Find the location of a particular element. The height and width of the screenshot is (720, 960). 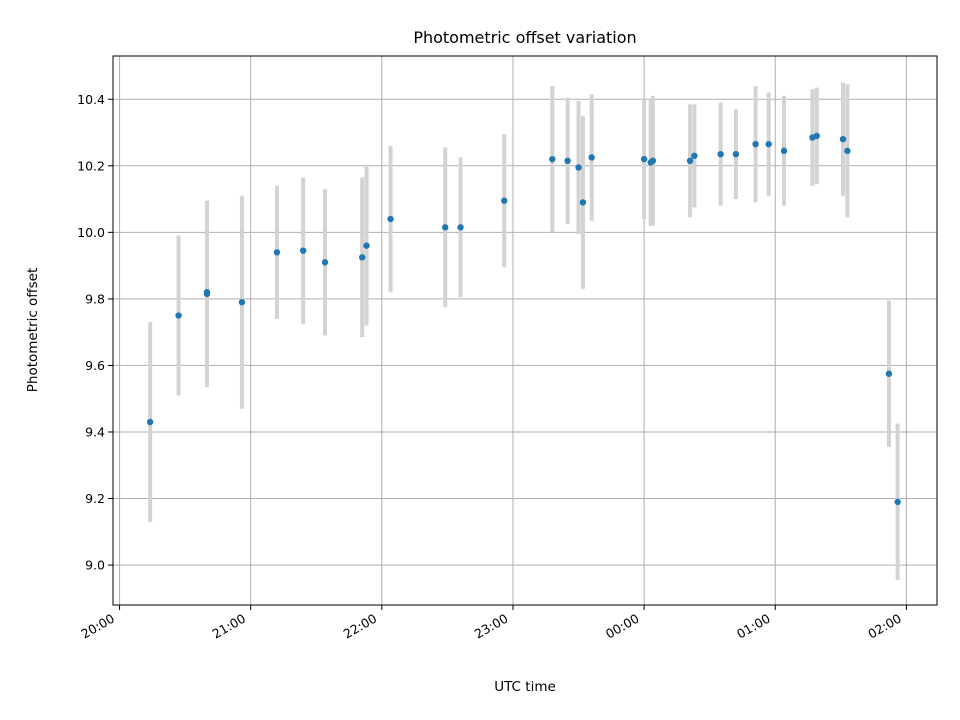

chart-title: Photometric offset variation is located at coordinates (524, 37).